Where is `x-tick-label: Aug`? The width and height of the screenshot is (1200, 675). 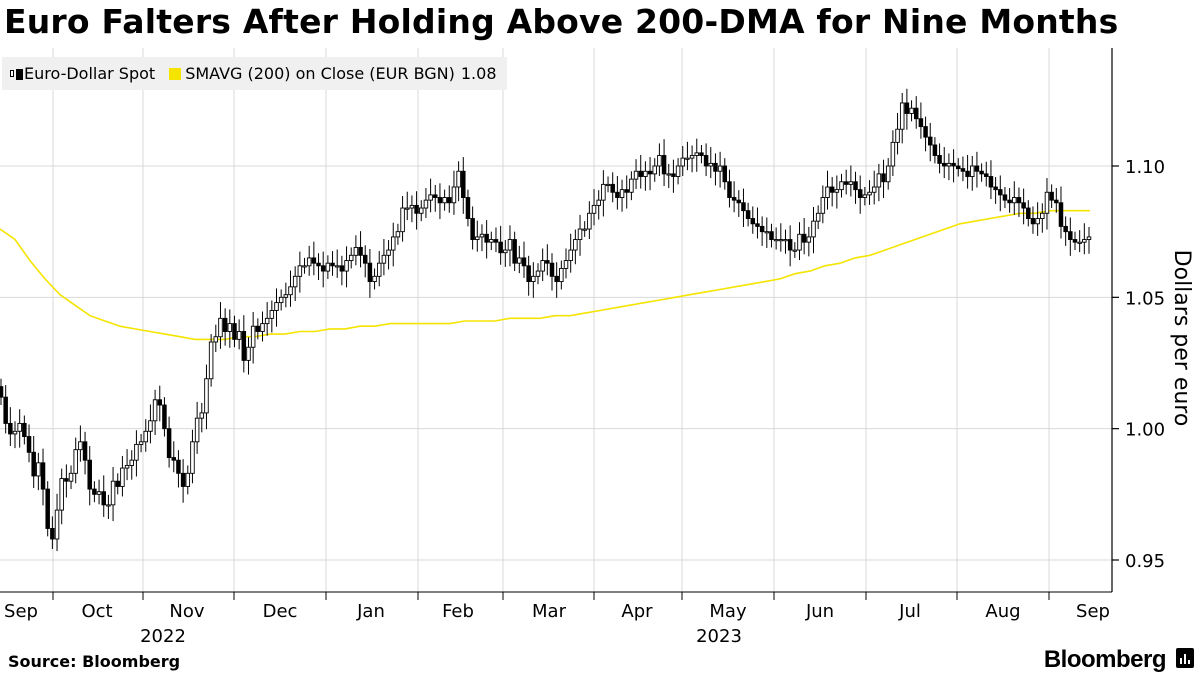
x-tick-label: Aug is located at coordinates (1002, 611).